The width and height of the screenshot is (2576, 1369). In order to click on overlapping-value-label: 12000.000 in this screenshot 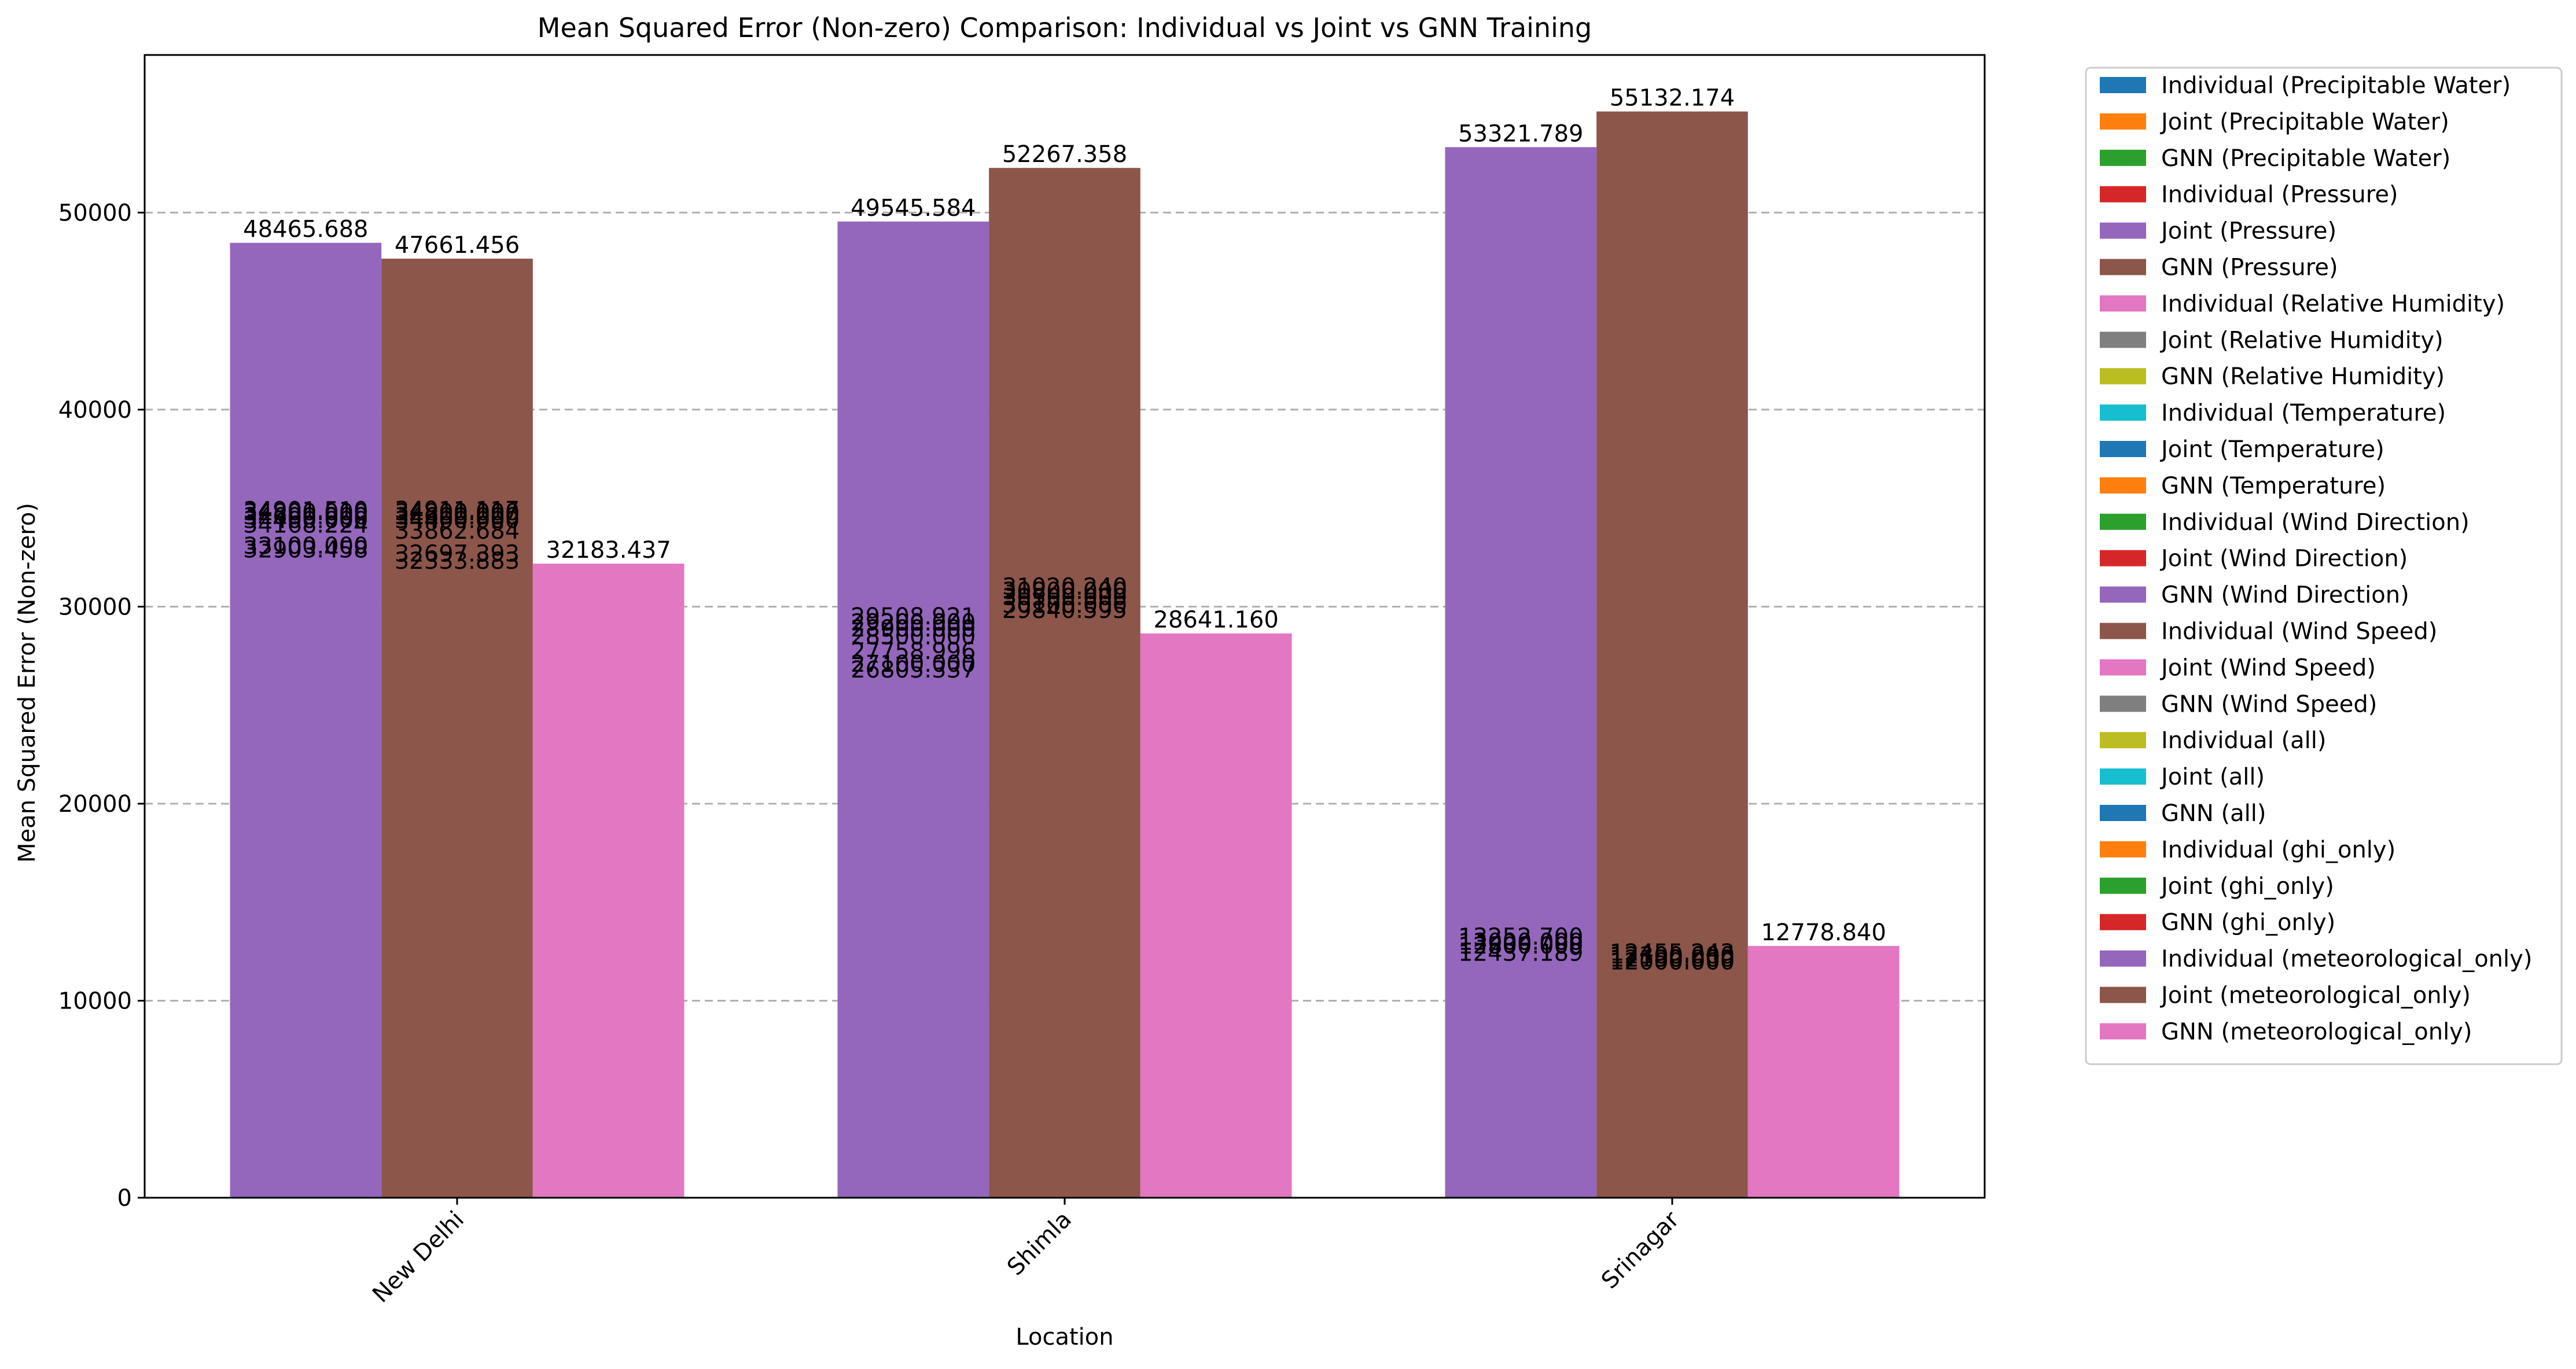, I will do `click(1672, 961)`.